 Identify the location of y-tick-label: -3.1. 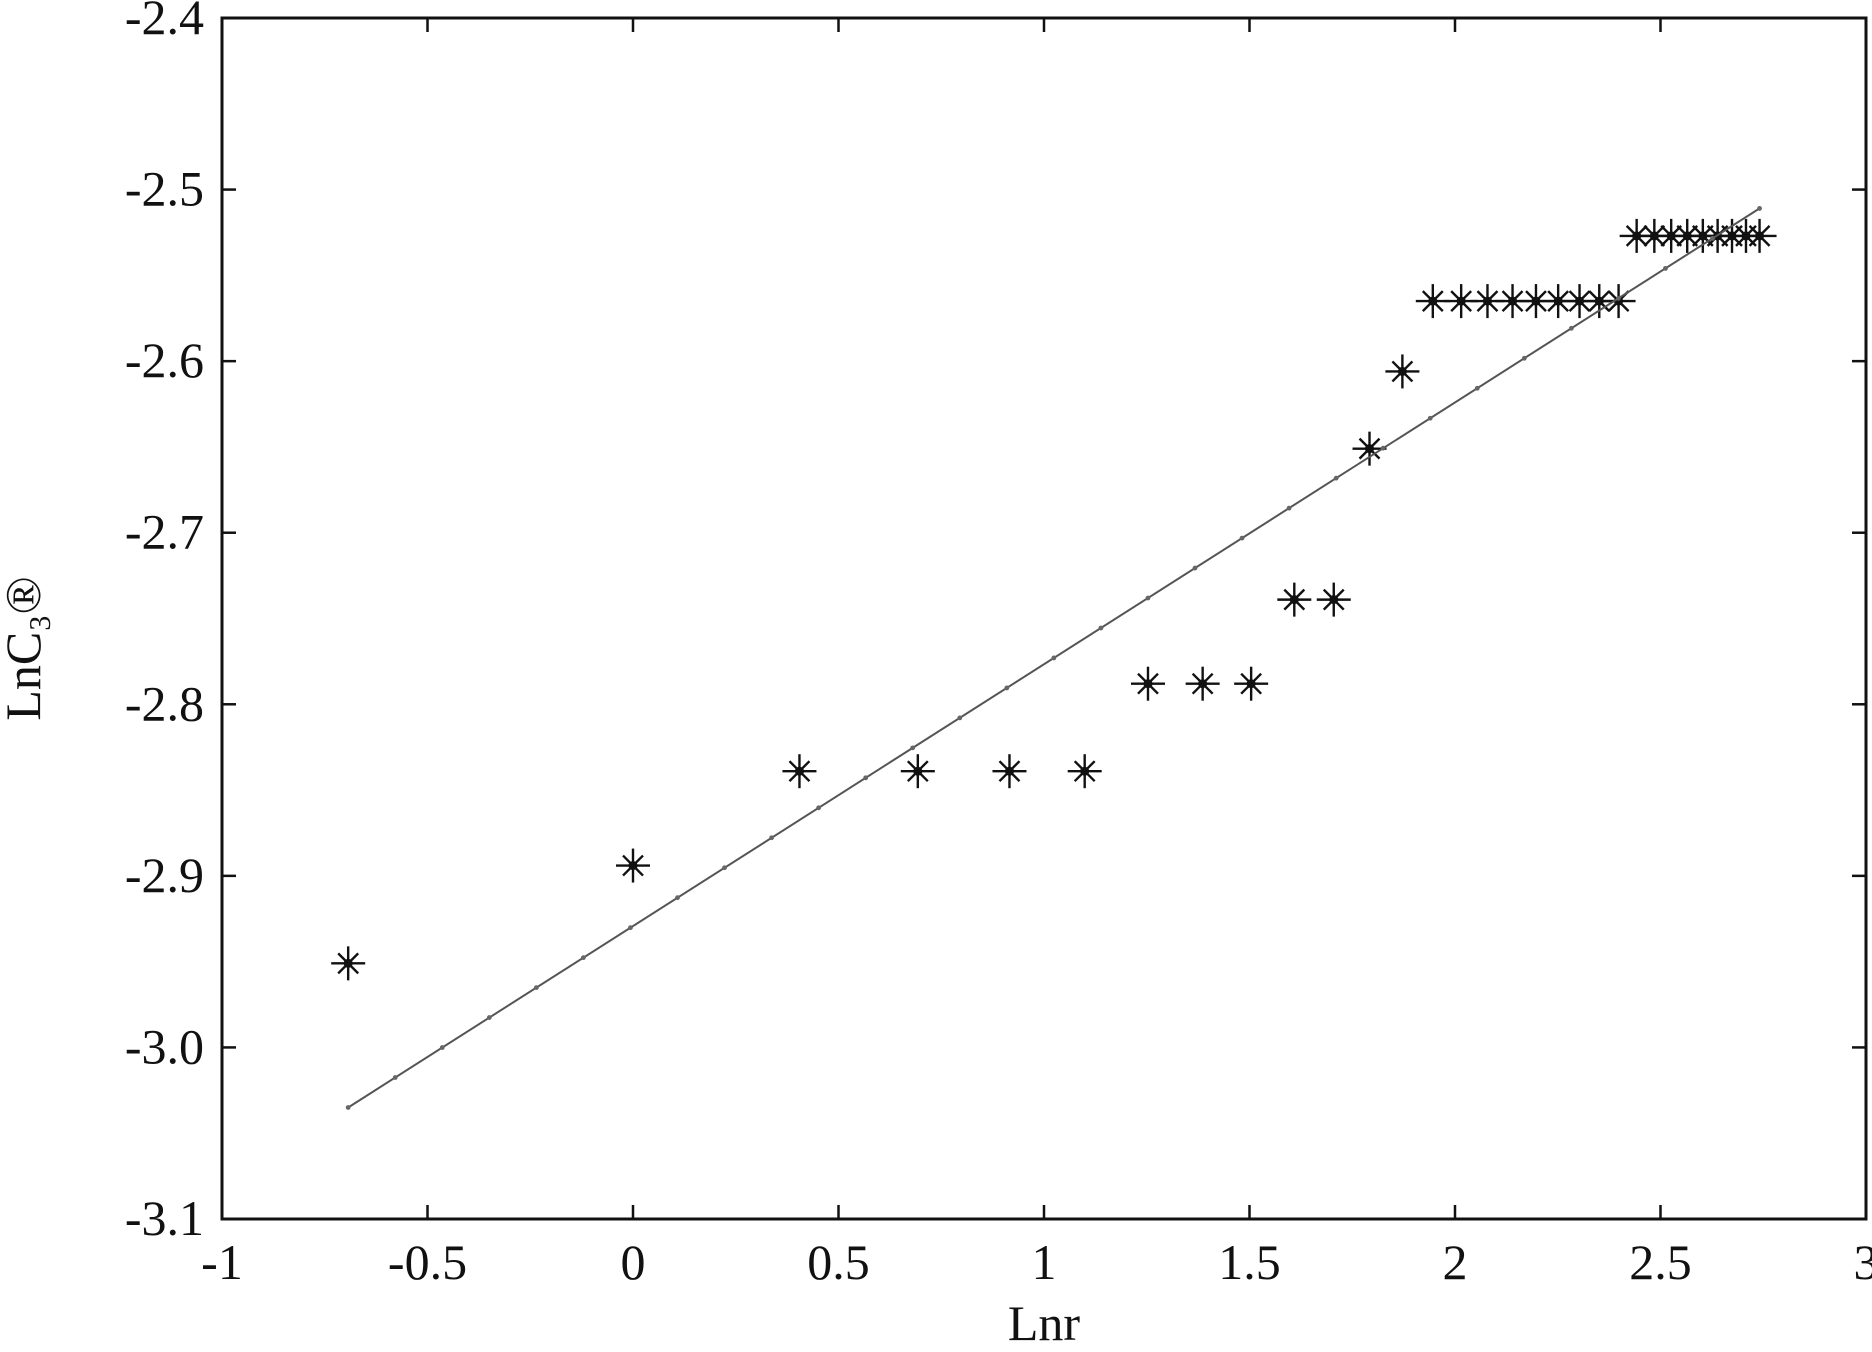
(164, 1218).